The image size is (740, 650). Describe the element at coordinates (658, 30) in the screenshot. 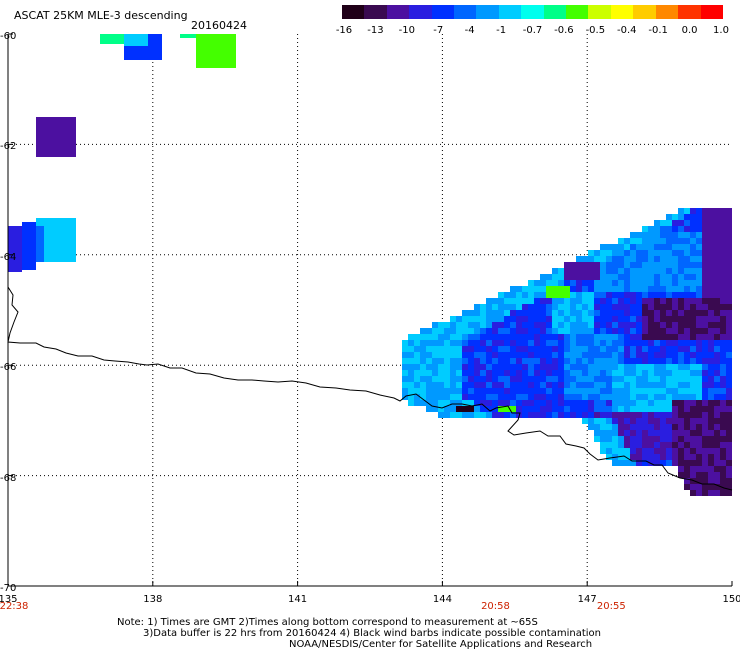

I see `colorbar-label: -0.1` at that location.